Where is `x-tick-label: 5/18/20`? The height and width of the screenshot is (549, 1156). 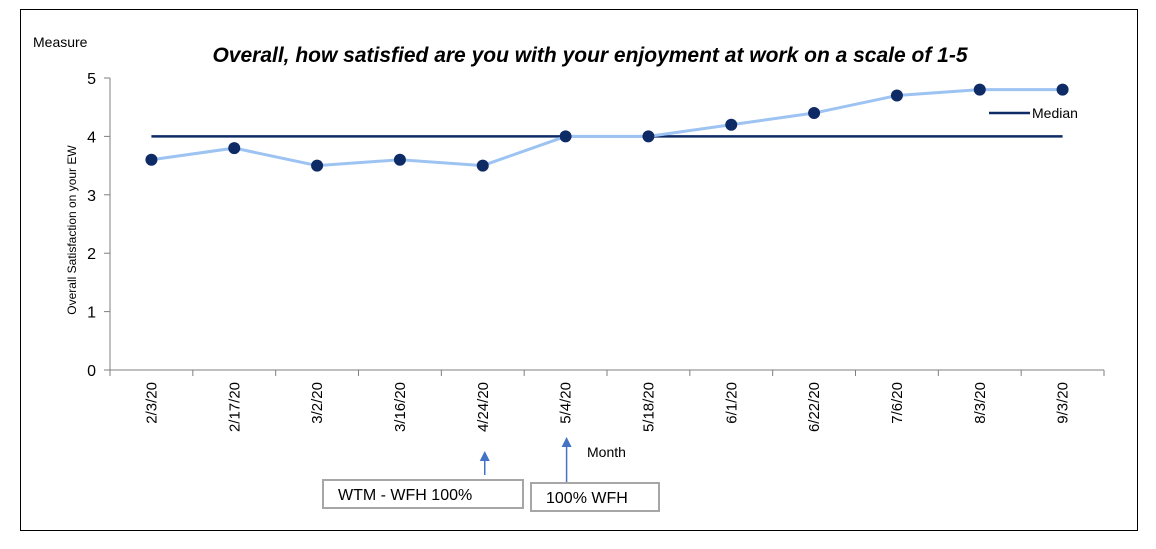 x-tick-label: 5/18/20 is located at coordinates (648, 407).